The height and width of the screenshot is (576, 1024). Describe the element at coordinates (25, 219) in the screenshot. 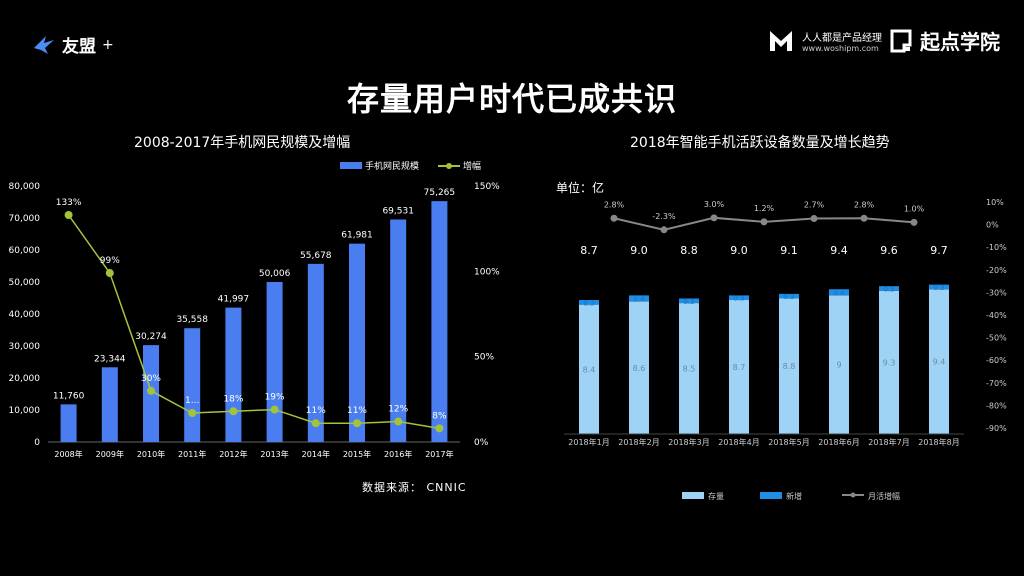

I see `y-tick-label: 70,000` at that location.